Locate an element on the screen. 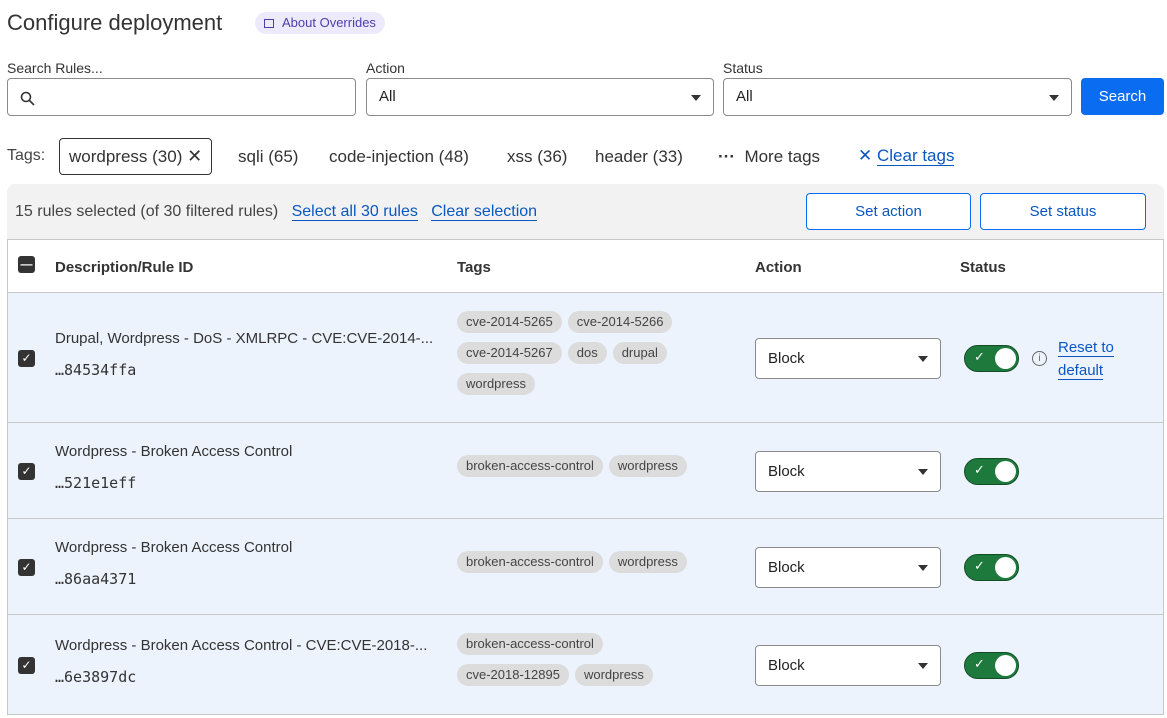  tag-chip: cve-2018-12895 is located at coordinates (513, 675).